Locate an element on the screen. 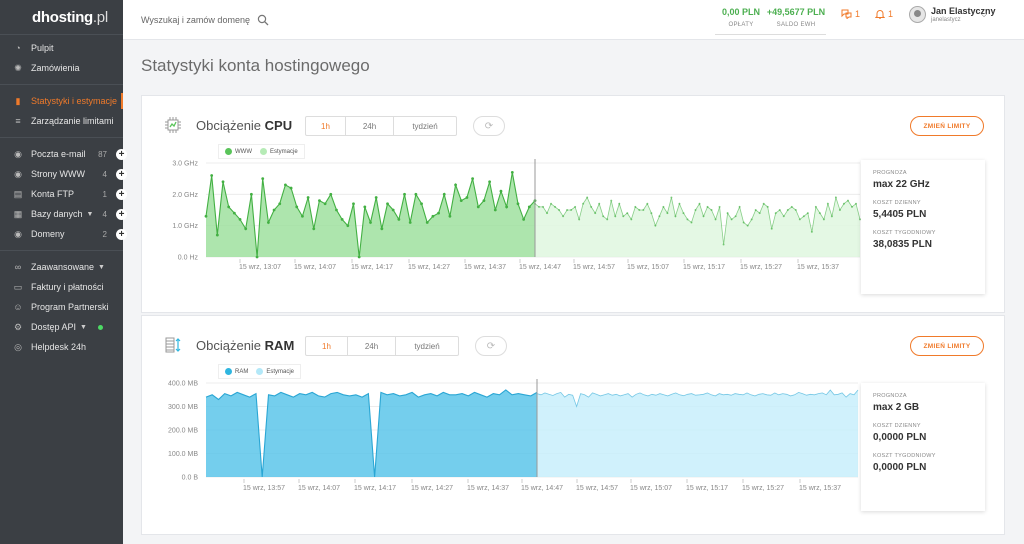  series-area-ram is located at coordinates (371, 433).